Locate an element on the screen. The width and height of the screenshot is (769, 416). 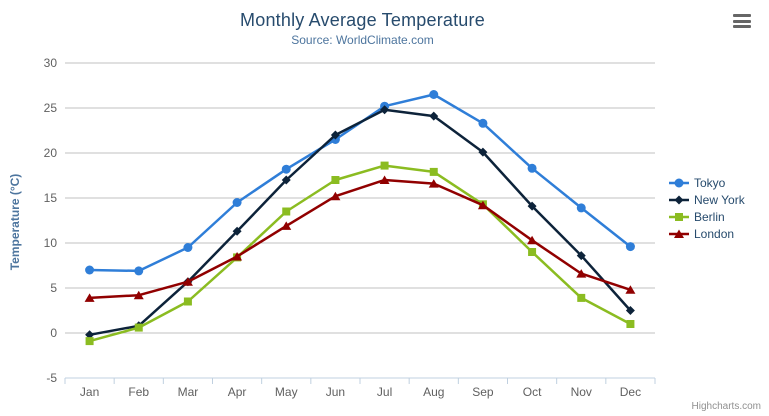
legend-item-berlin: Berlin is located at coordinates (706, 217).